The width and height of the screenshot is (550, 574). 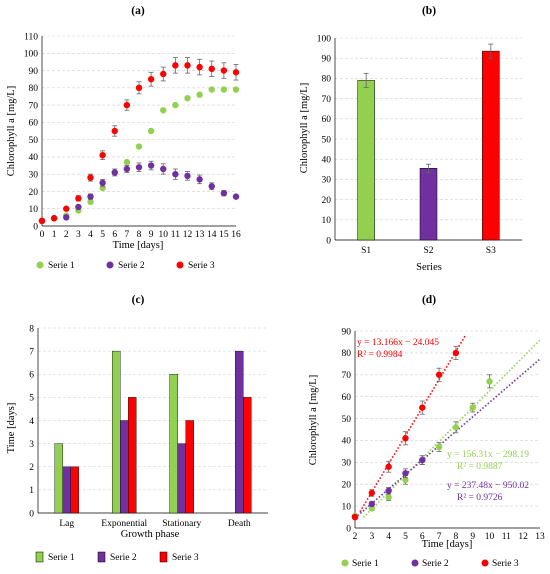 I want to click on y-tick-label: 4, so click(x=31, y=422).